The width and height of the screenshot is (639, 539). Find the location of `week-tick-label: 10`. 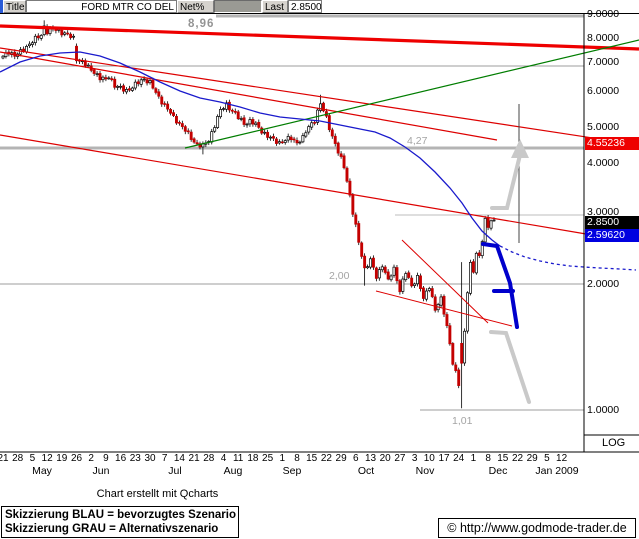

week-tick-label: 10 is located at coordinates (429, 458).